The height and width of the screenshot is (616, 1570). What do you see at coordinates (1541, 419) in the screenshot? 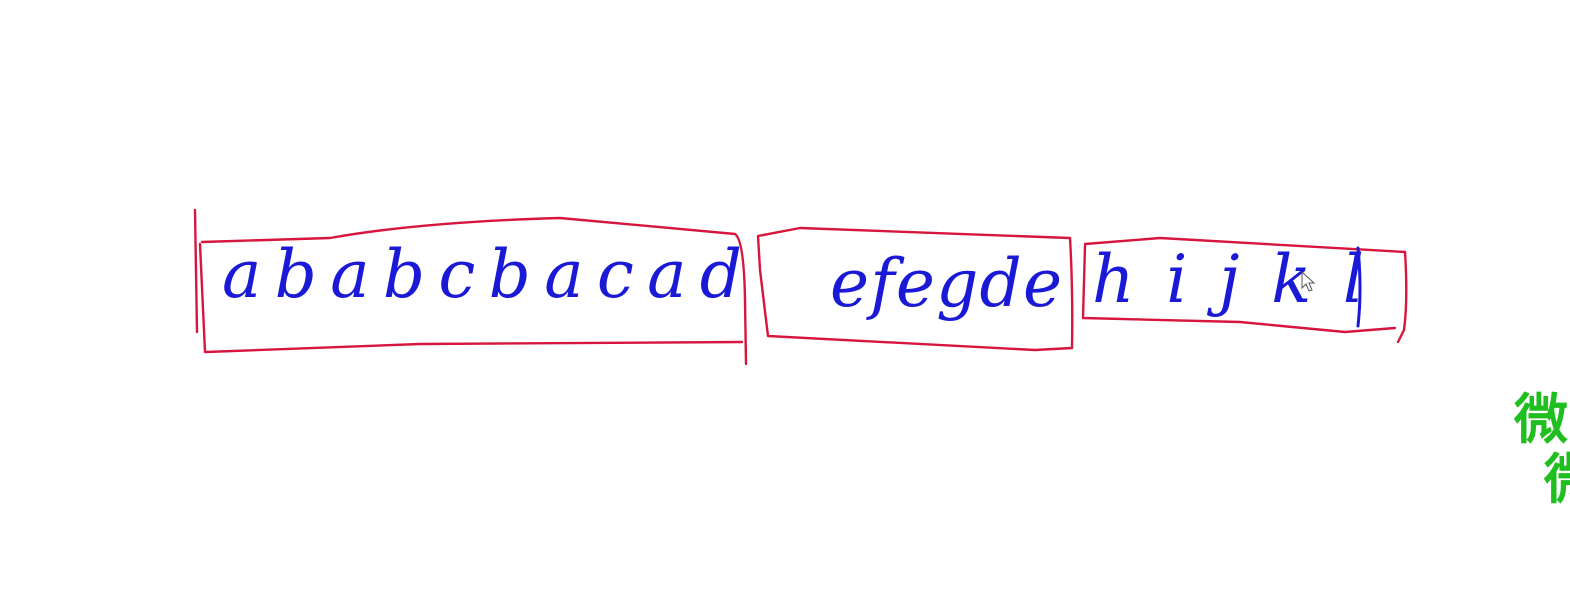
I see `watermark-line-1: 微` at bounding box center [1541, 419].